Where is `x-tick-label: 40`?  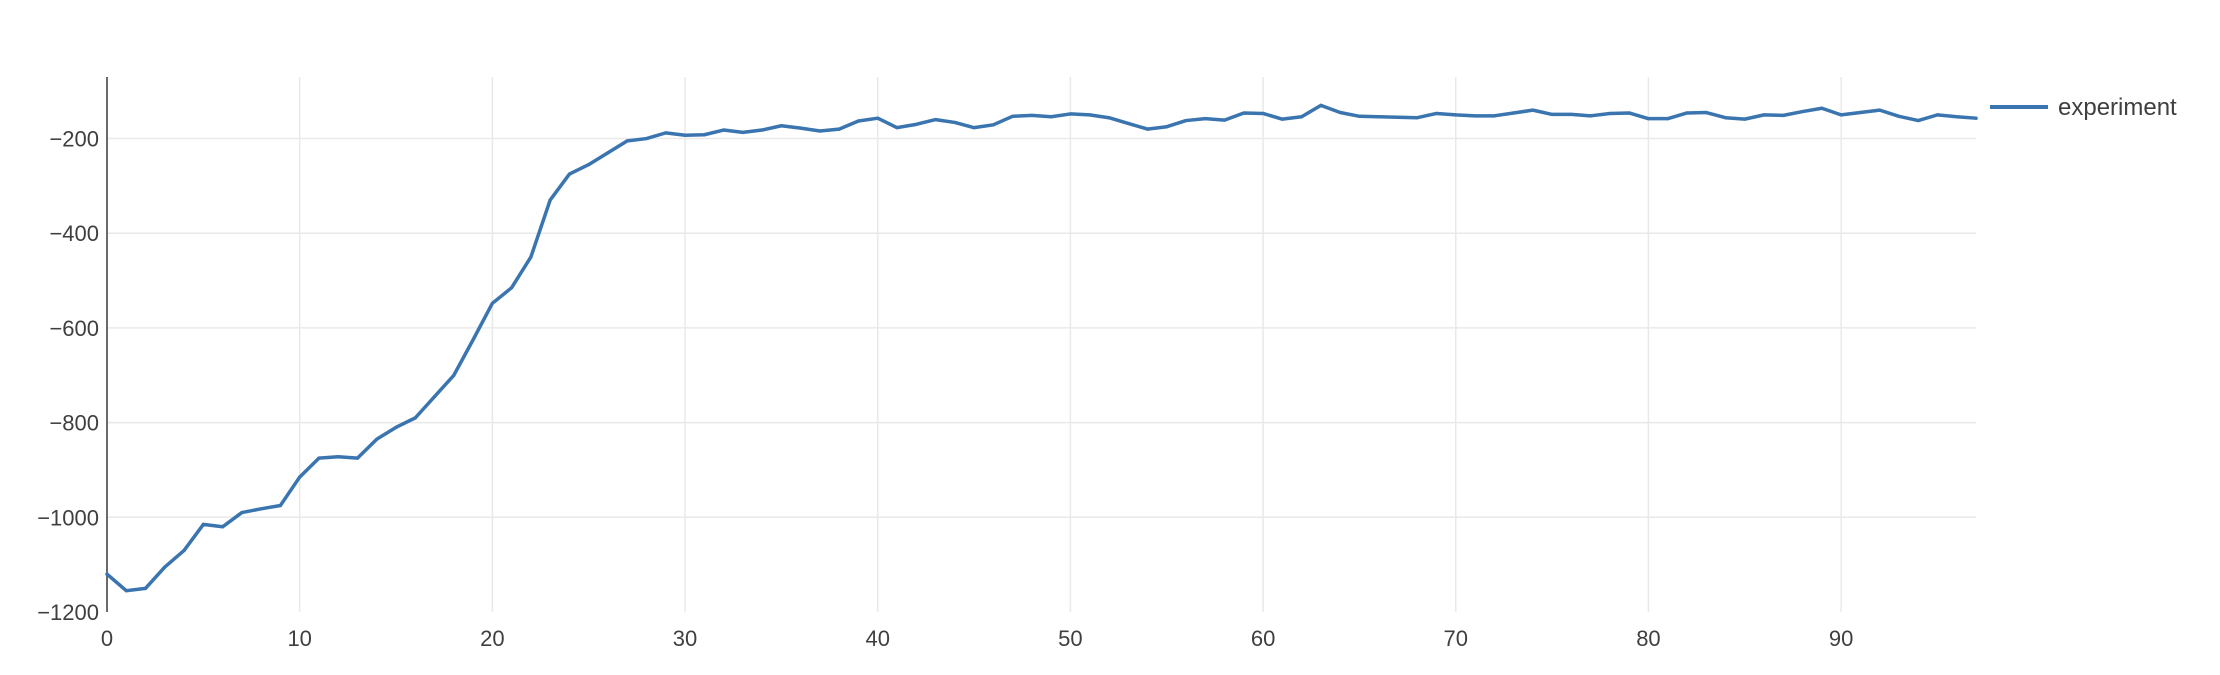
x-tick-label: 40 is located at coordinates (877, 638).